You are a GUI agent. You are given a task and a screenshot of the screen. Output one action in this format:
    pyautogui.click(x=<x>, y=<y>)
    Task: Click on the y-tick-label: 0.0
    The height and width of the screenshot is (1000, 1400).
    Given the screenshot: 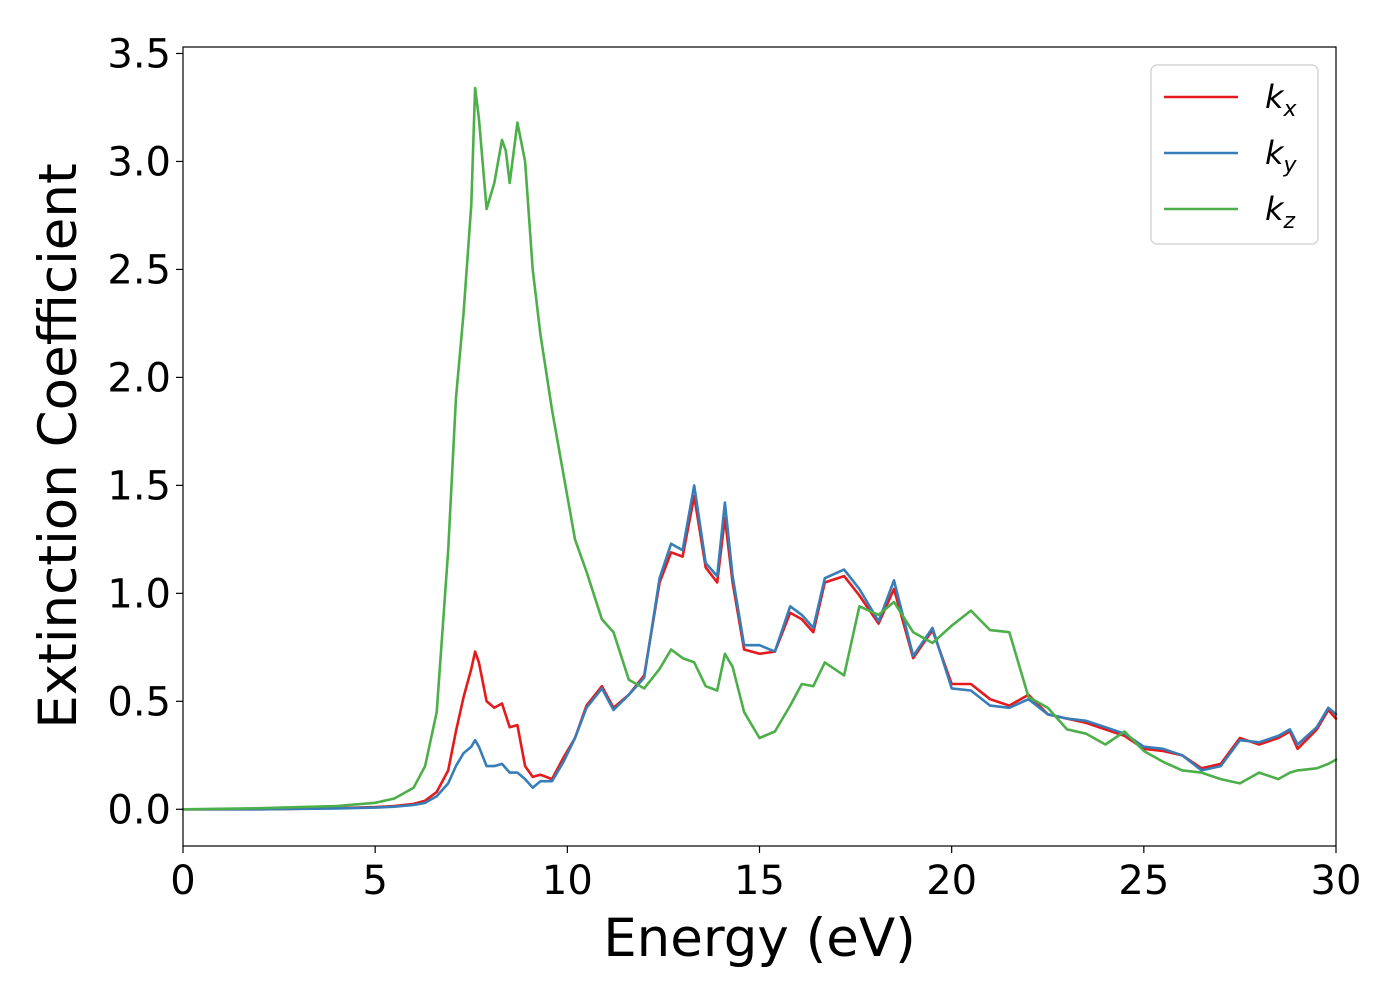 What is the action you would take?
    pyautogui.click(x=139, y=810)
    